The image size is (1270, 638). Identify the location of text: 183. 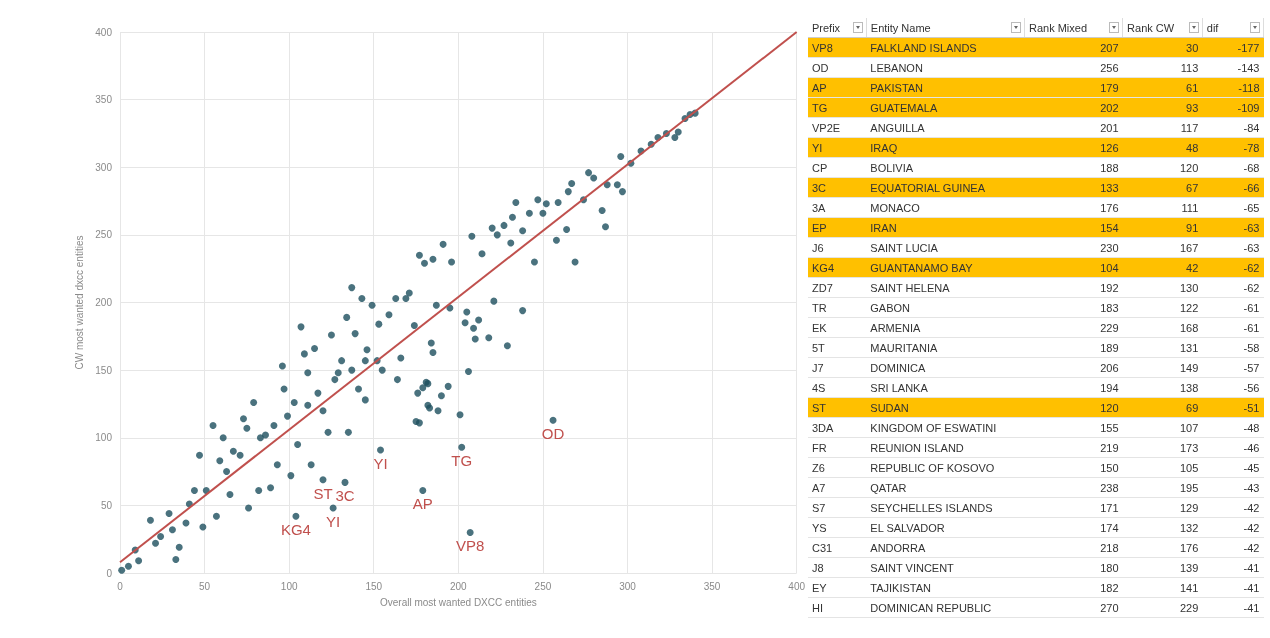
(1109, 307).